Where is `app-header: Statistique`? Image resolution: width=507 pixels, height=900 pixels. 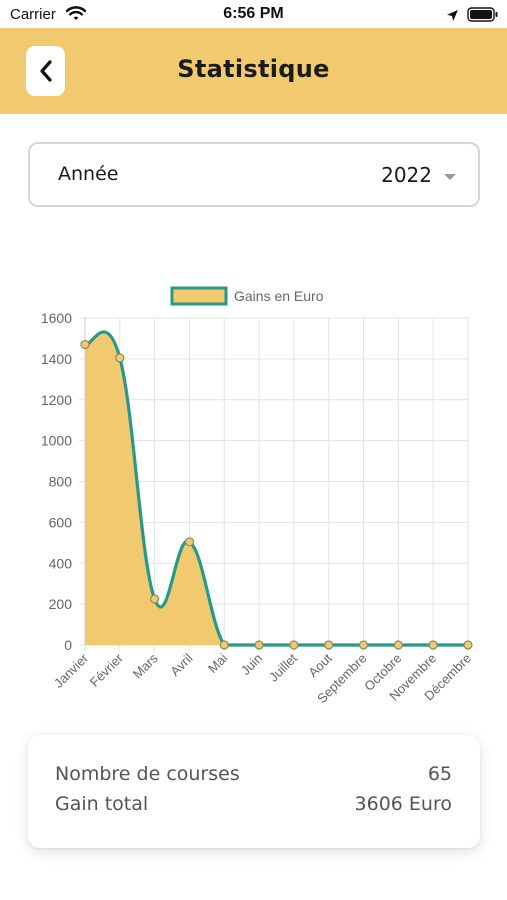 app-header: Statistique is located at coordinates (253, 71).